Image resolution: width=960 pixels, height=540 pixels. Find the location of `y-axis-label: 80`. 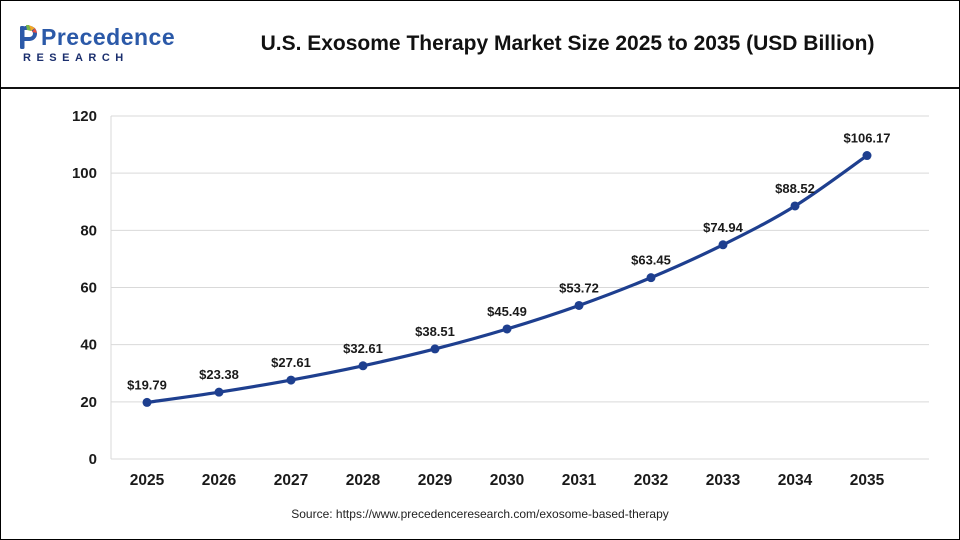

y-axis-label: 80 is located at coordinates (88, 230).